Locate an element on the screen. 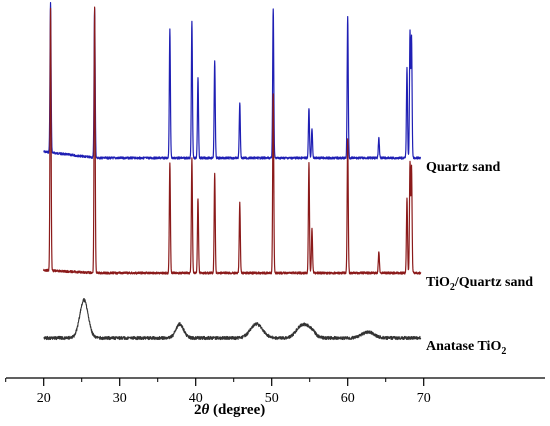 The width and height of the screenshot is (550, 426). anatase-subscript: 2 is located at coordinates (503, 351).